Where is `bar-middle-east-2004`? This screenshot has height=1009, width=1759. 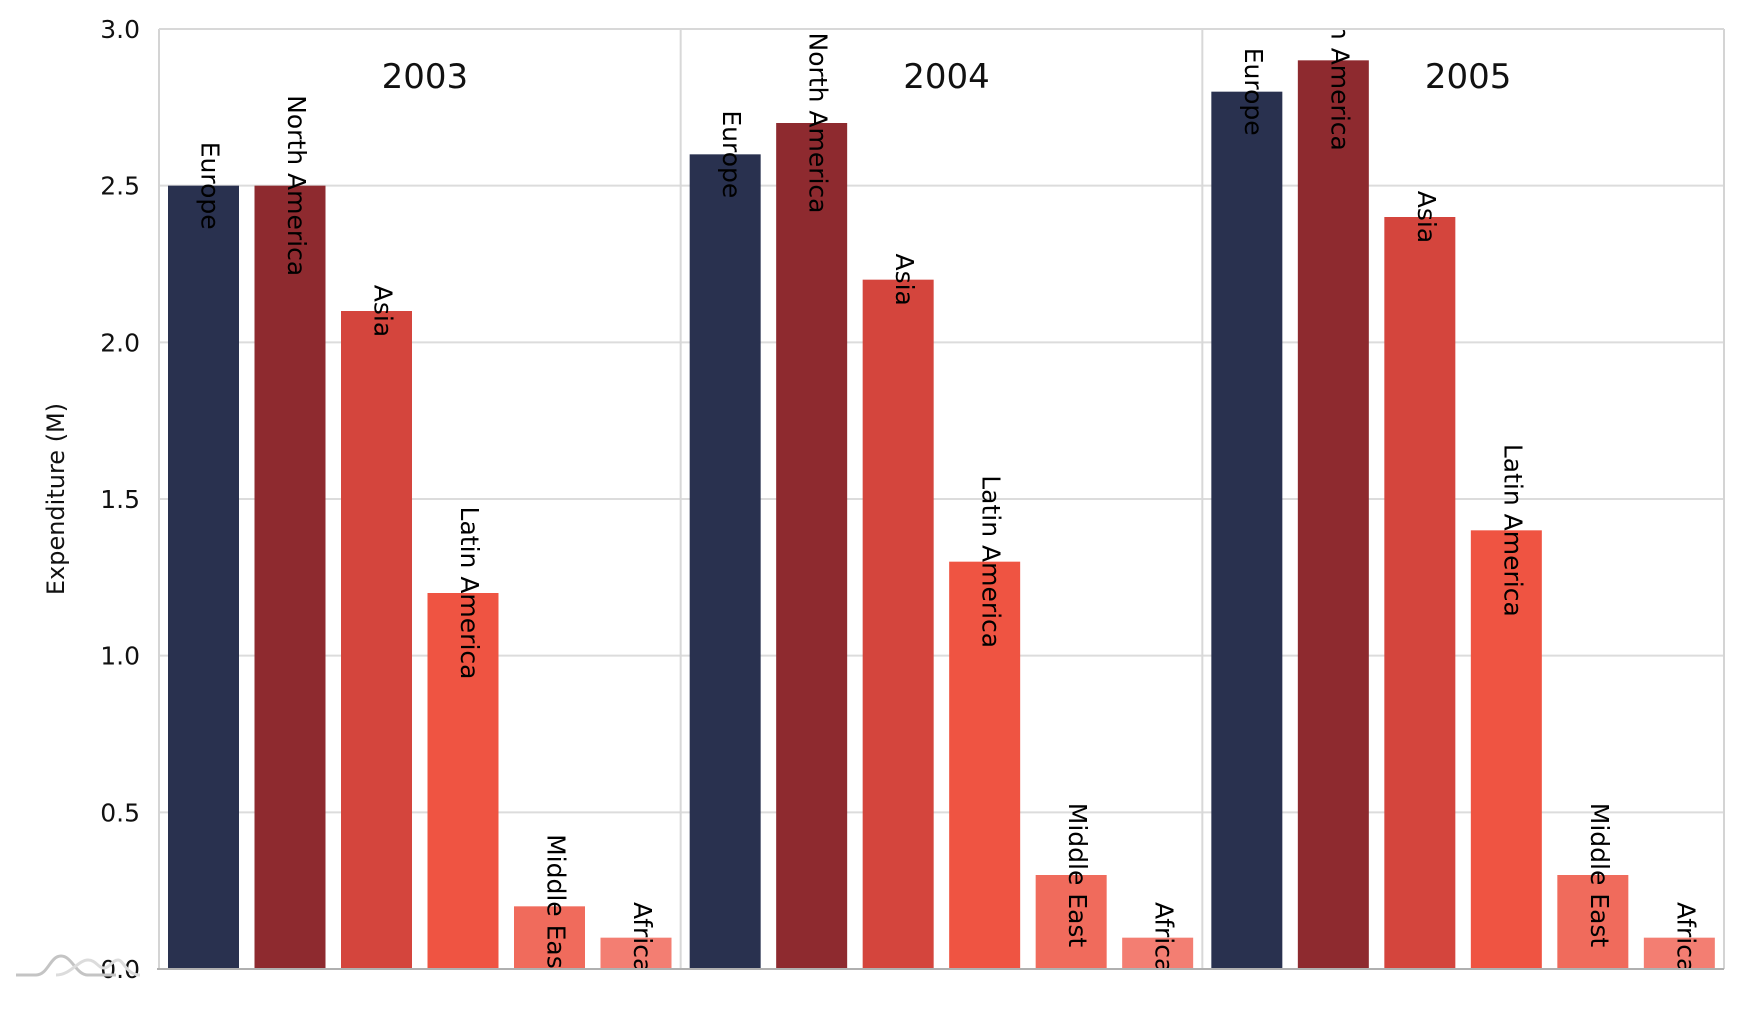 bar-middle-east-2004 is located at coordinates (1071, 922).